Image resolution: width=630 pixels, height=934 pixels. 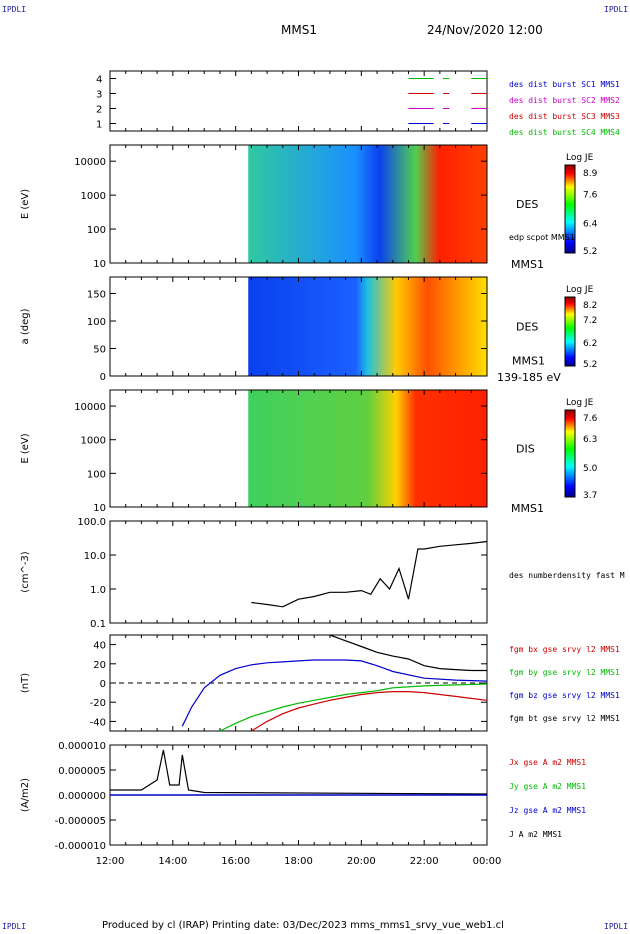 What do you see at coordinates (580, 290) in the screenshot?
I see `des-pitch-colorbar-title: Log JE` at bounding box center [580, 290].